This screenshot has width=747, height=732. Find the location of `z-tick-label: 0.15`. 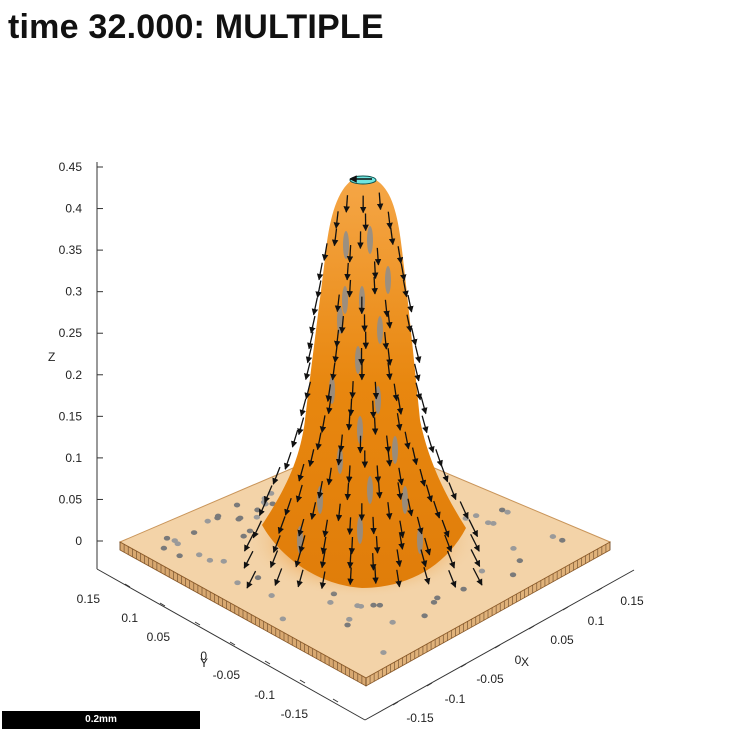

z-tick-label: 0.15 is located at coordinates (71, 416).